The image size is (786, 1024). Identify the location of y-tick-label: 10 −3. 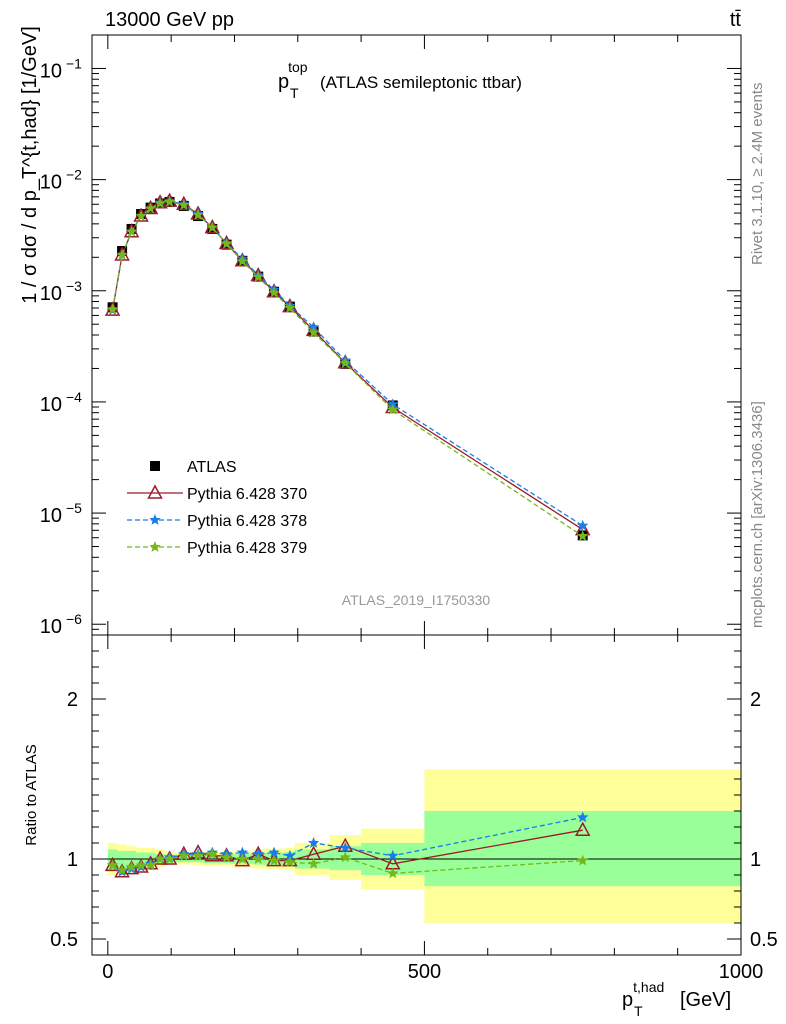
(61, 291).